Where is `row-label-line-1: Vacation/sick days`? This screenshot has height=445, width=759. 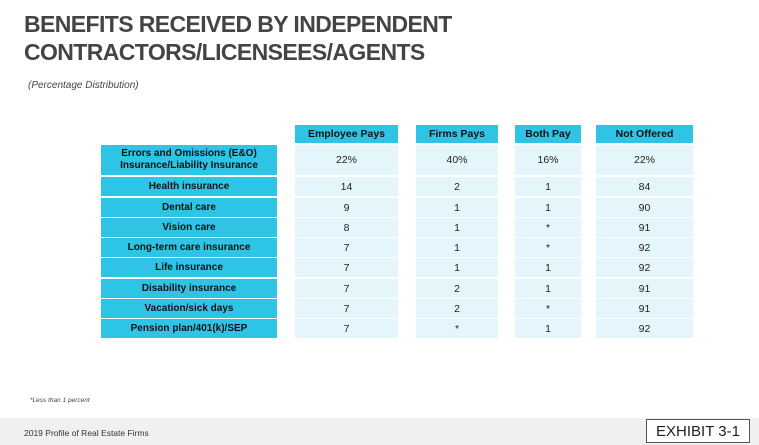
row-label-line-1: Vacation/sick days is located at coordinates (189, 308).